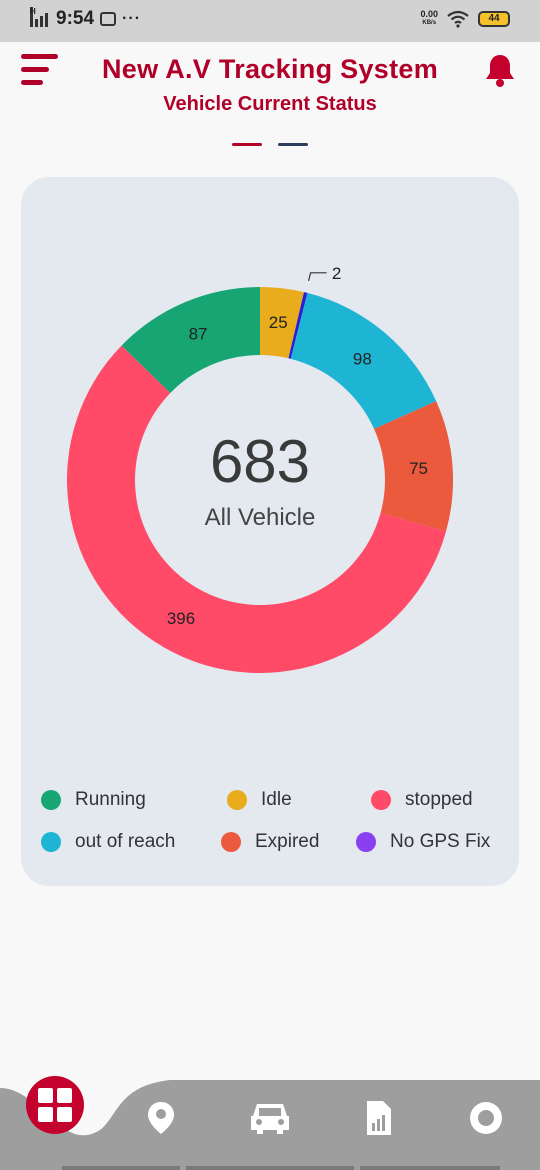 The width and height of the screenshot is (540, 1170). Describe the element at coordinates (418, 468) in the screenshot. I see `donut-value-label: 75` at that location.